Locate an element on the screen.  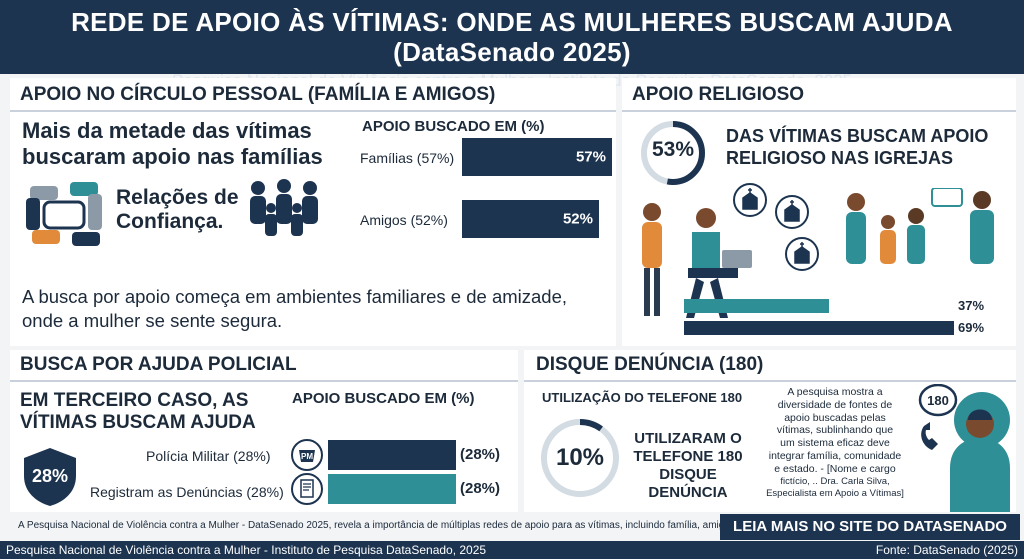
hotline-body-line: um sistema eficaz deve is located at coordinates (835, 443).